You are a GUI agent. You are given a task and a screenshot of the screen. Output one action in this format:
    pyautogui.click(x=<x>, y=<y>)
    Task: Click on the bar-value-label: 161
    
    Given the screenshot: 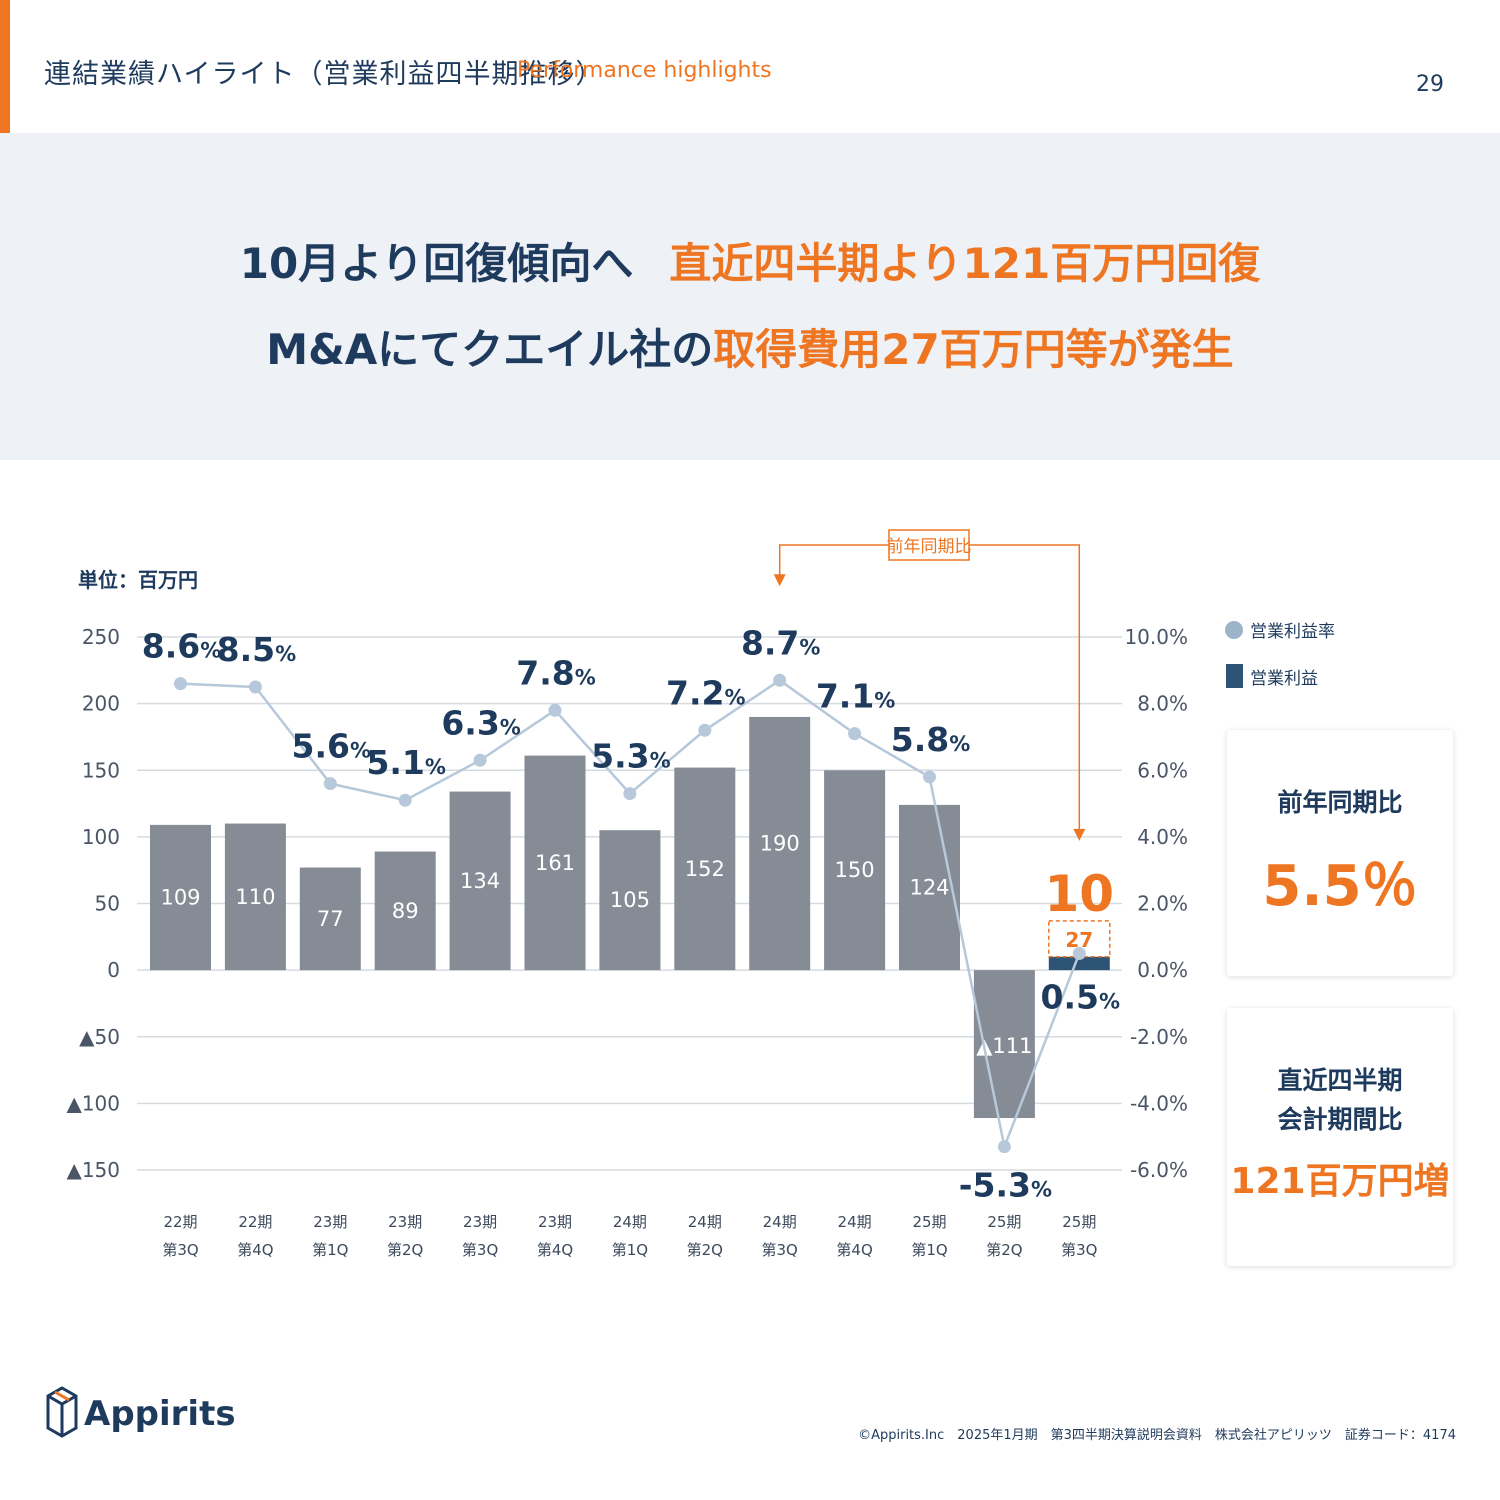 What is the action you would take?
    pyautogui.click(x=555, y=863)
    